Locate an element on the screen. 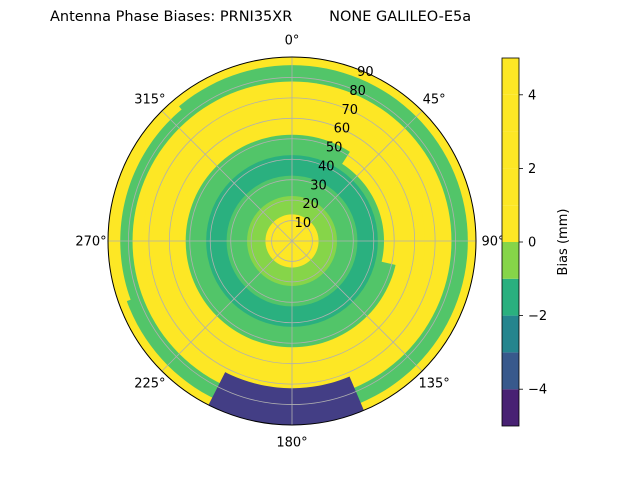  angular-tick-label: 90° is located at coordinates (492, 242).